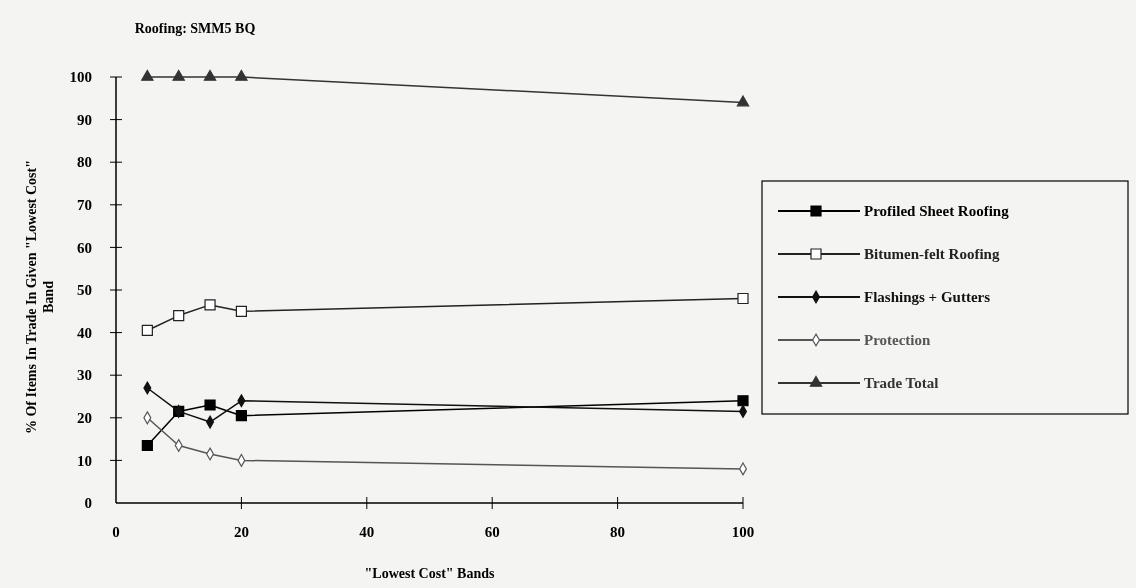 The width and height of the screenshot is (1136, 588). I want to click on y-tick-label: 100, so click(80, 77).